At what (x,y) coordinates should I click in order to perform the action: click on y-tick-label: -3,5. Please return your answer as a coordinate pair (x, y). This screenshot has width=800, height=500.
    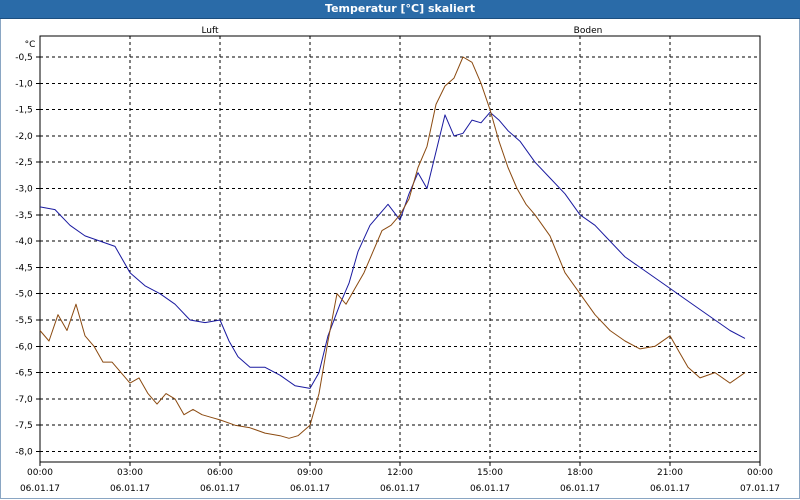
    Looking at the image, I should click on (24, 216).